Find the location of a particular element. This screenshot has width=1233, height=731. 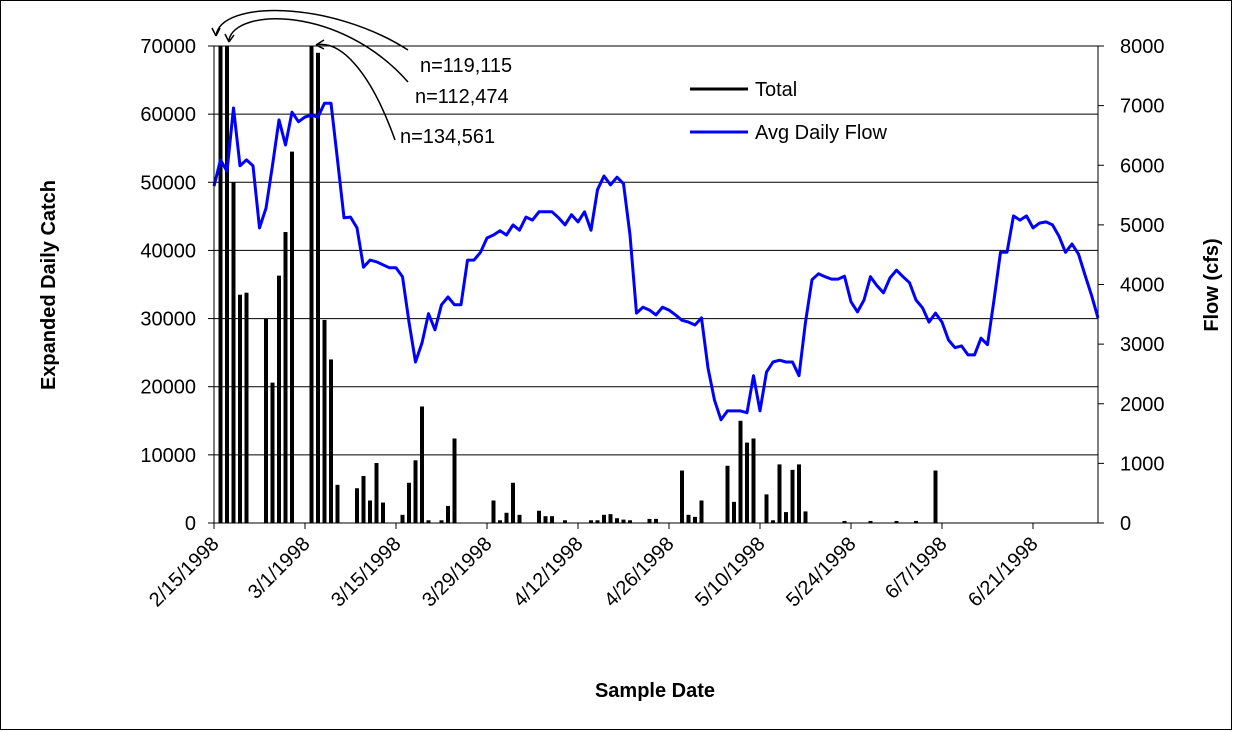

legend-label: Total is located at coordinates (776, 90).